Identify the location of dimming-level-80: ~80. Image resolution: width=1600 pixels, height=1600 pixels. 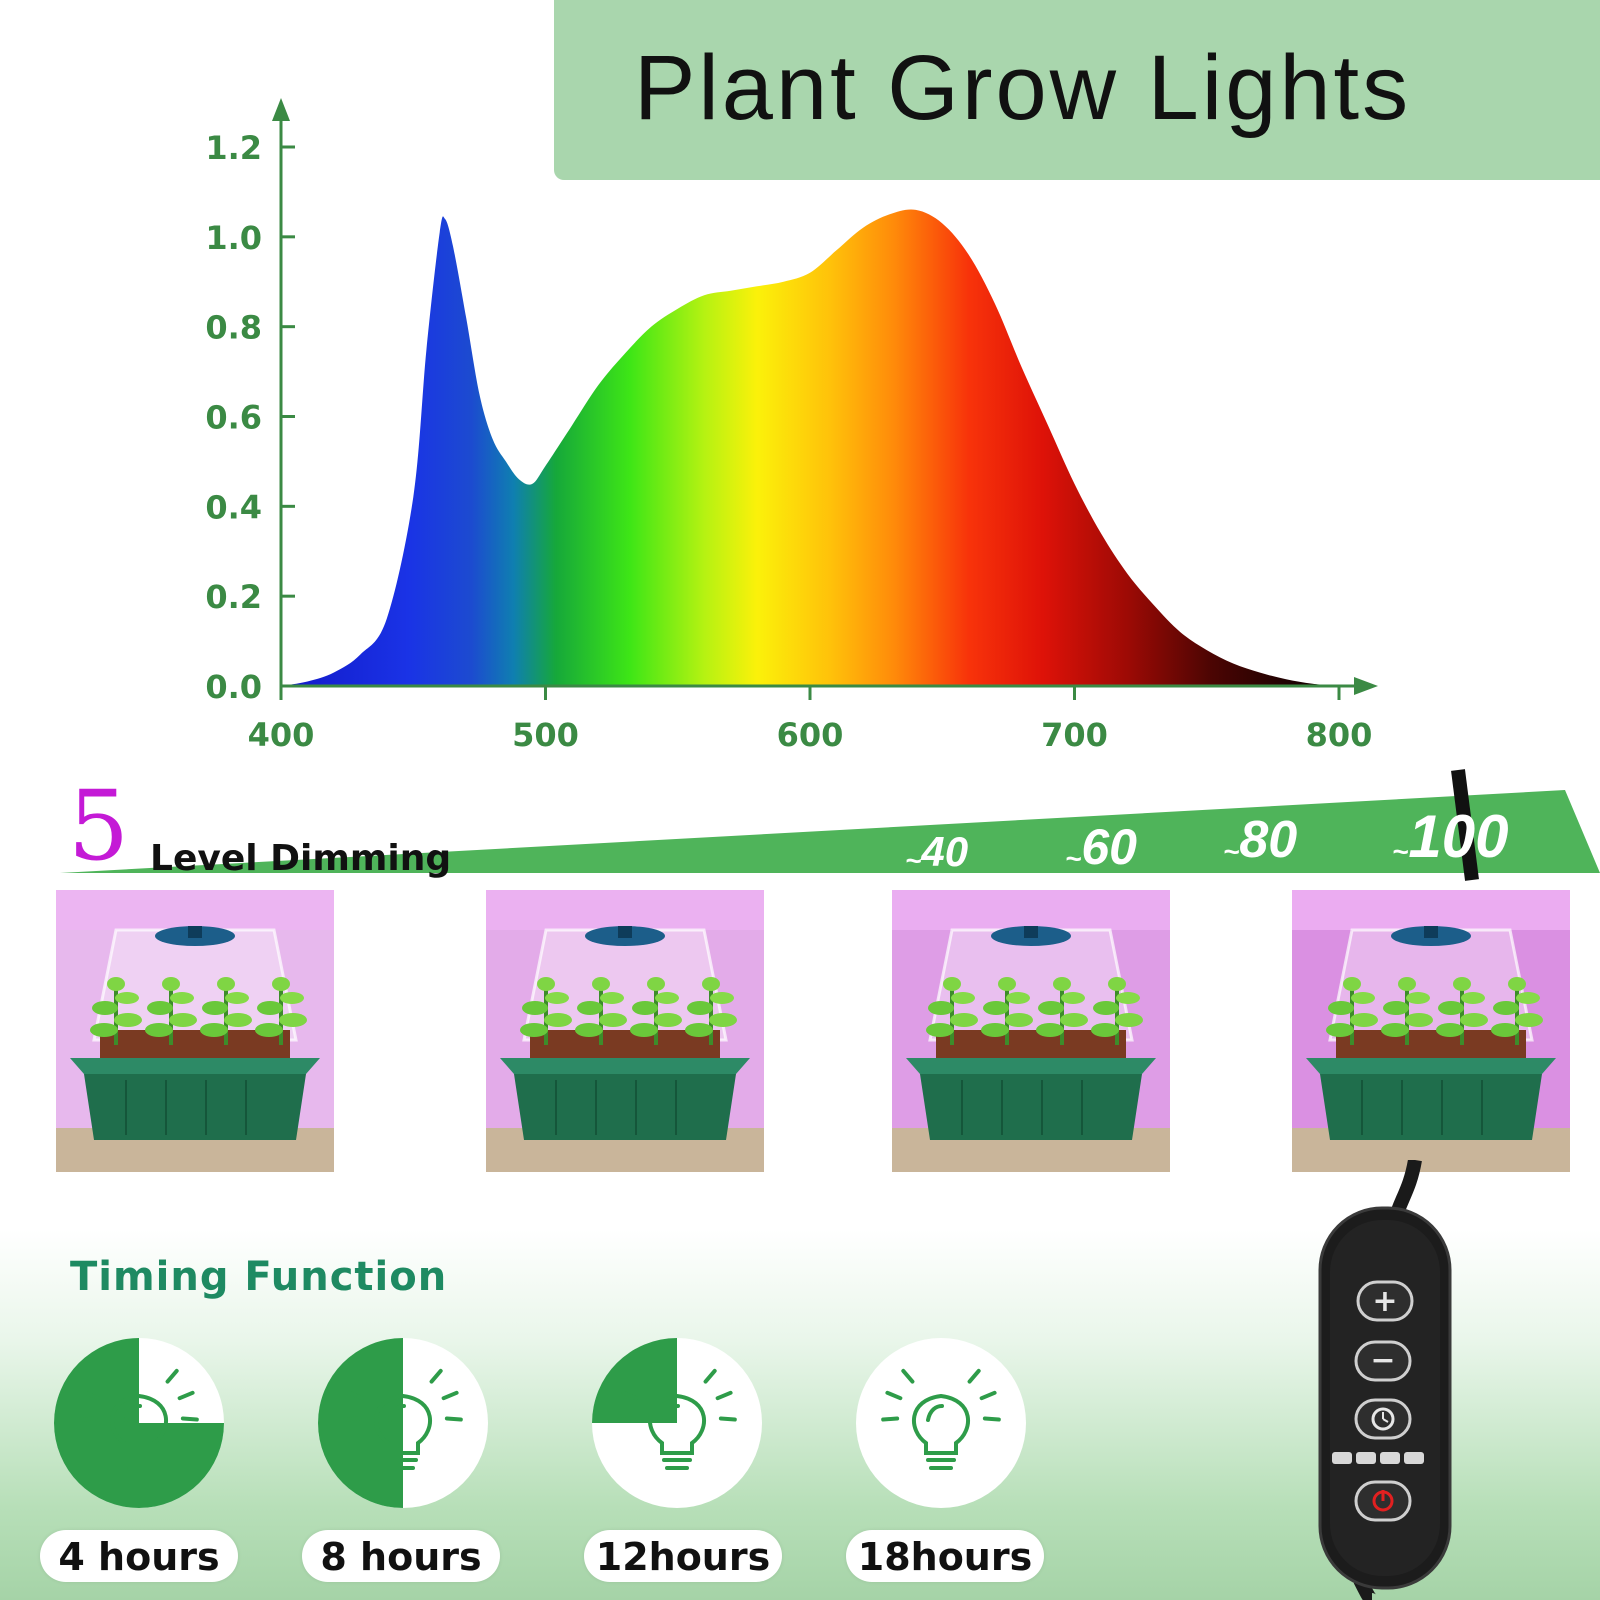
(1260, 840).